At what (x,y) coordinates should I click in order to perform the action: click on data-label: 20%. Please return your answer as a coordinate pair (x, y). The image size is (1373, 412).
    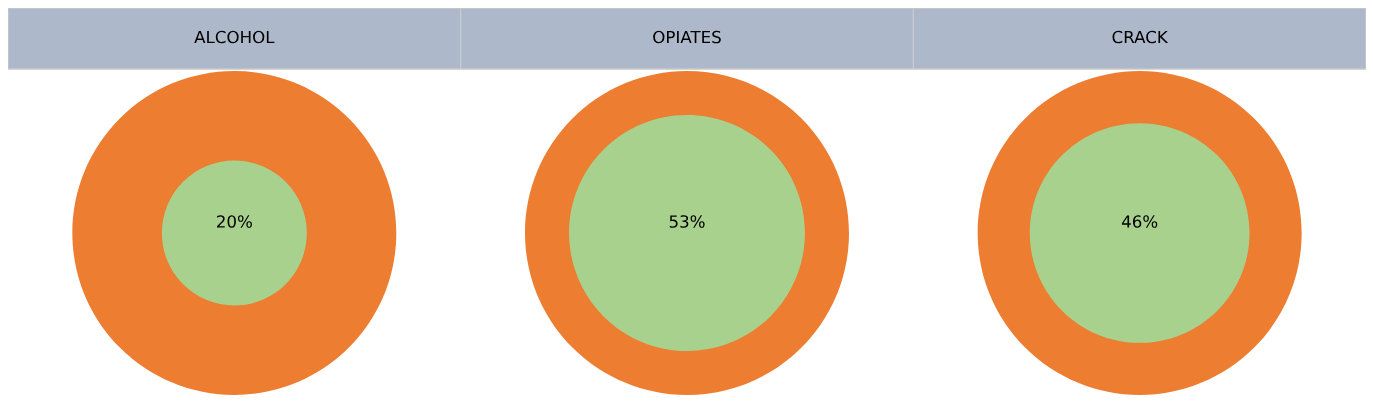
    Looking at the image, I should click on (234, 221).